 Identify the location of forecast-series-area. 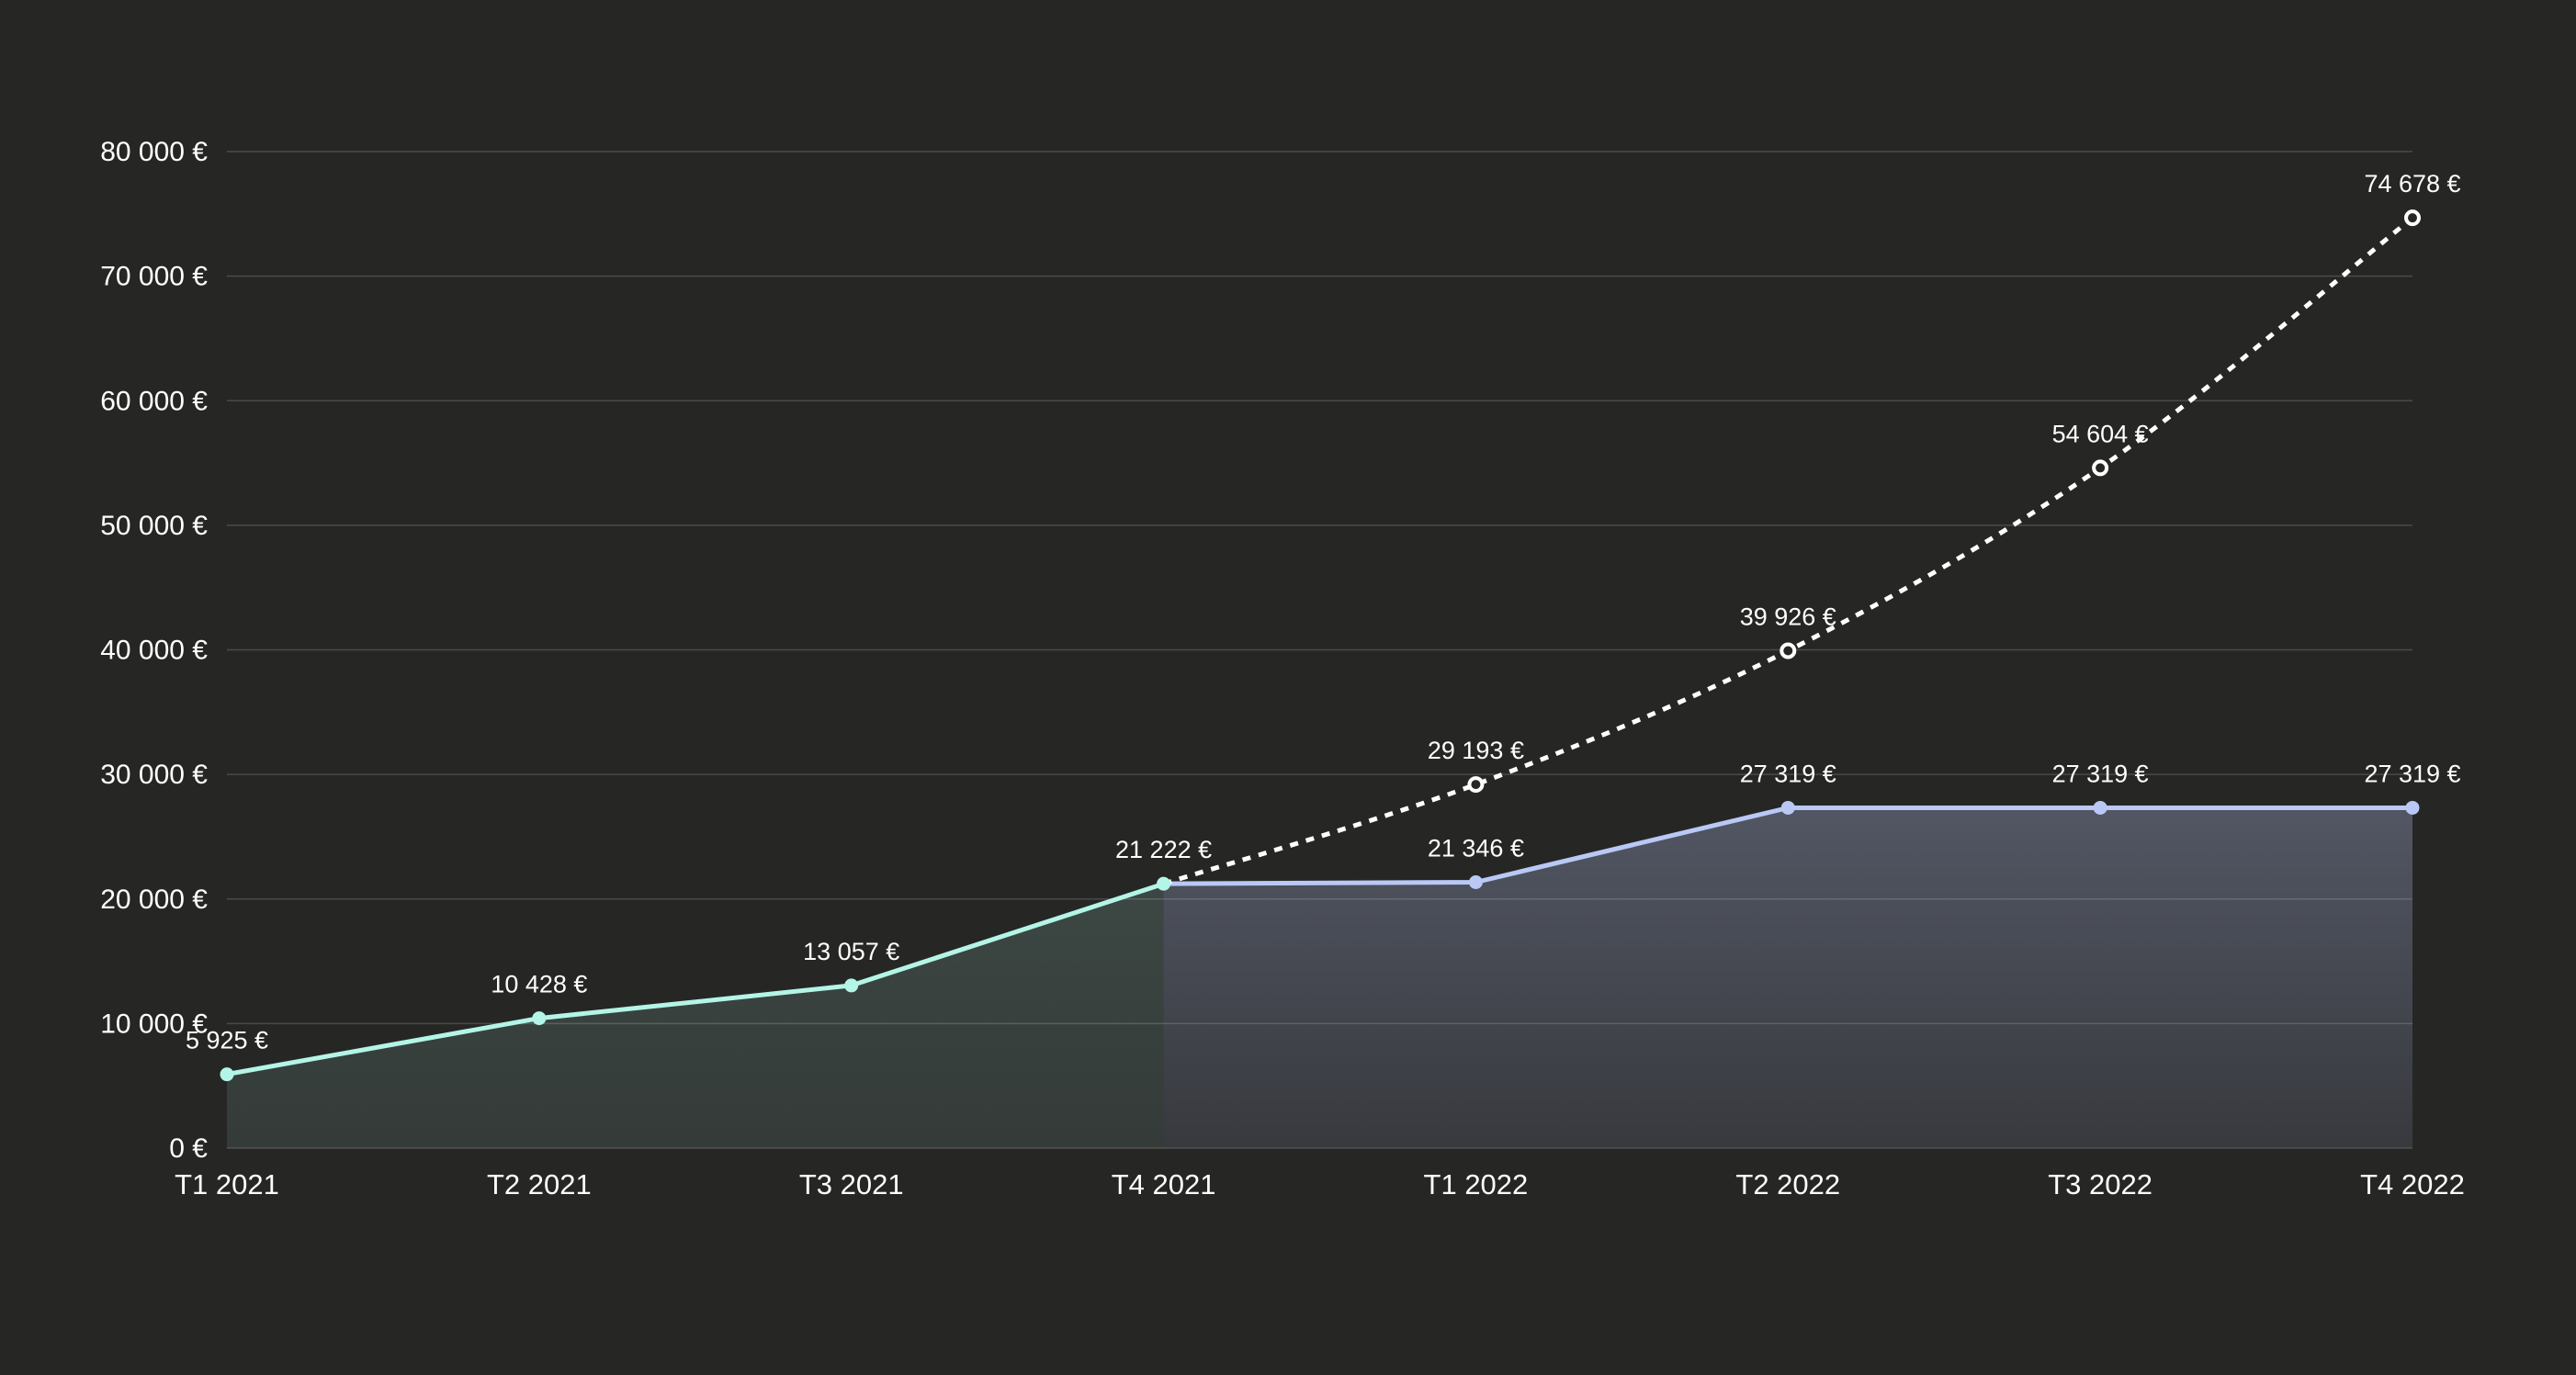
(1787, 977).